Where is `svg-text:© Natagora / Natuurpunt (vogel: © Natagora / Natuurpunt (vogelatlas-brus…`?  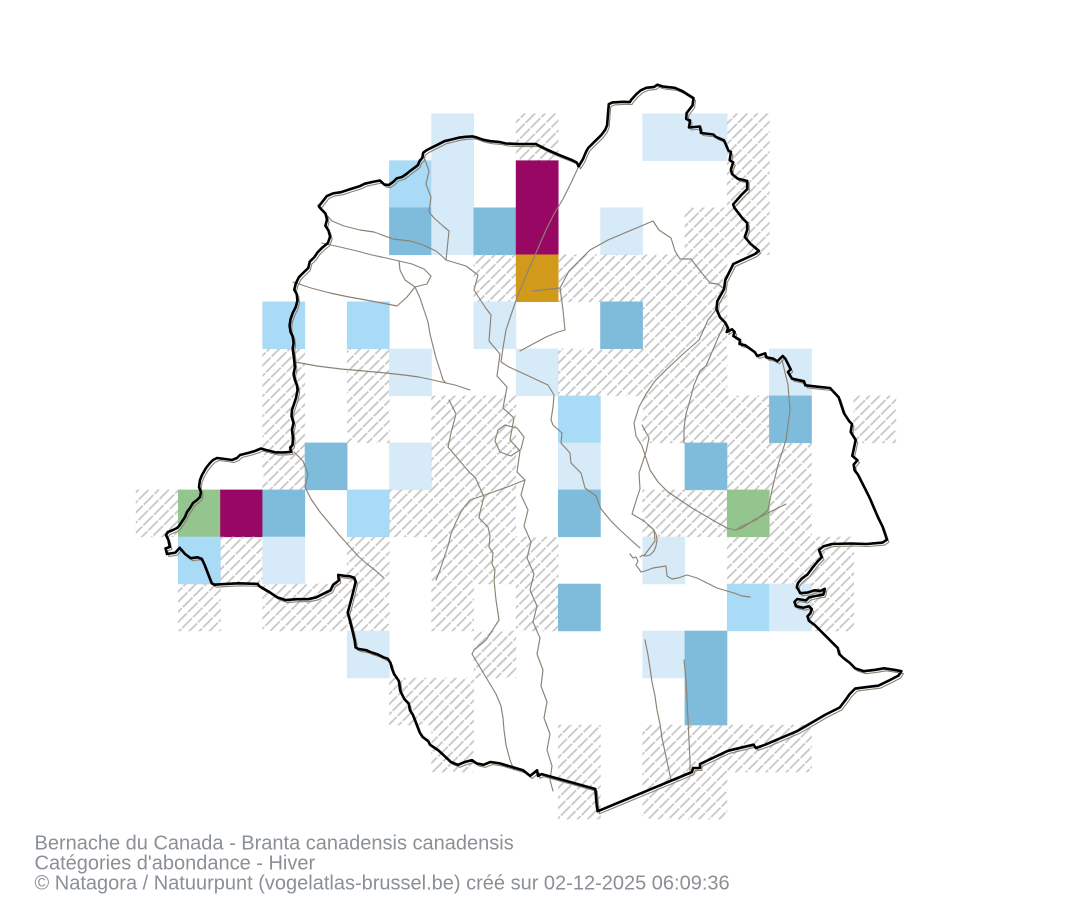 svg-text:© Natagora / Natuurpunt (vogel: © Natagora / Natuurpunt (vogelatlas-brus… is located at coordinates (382, 884).